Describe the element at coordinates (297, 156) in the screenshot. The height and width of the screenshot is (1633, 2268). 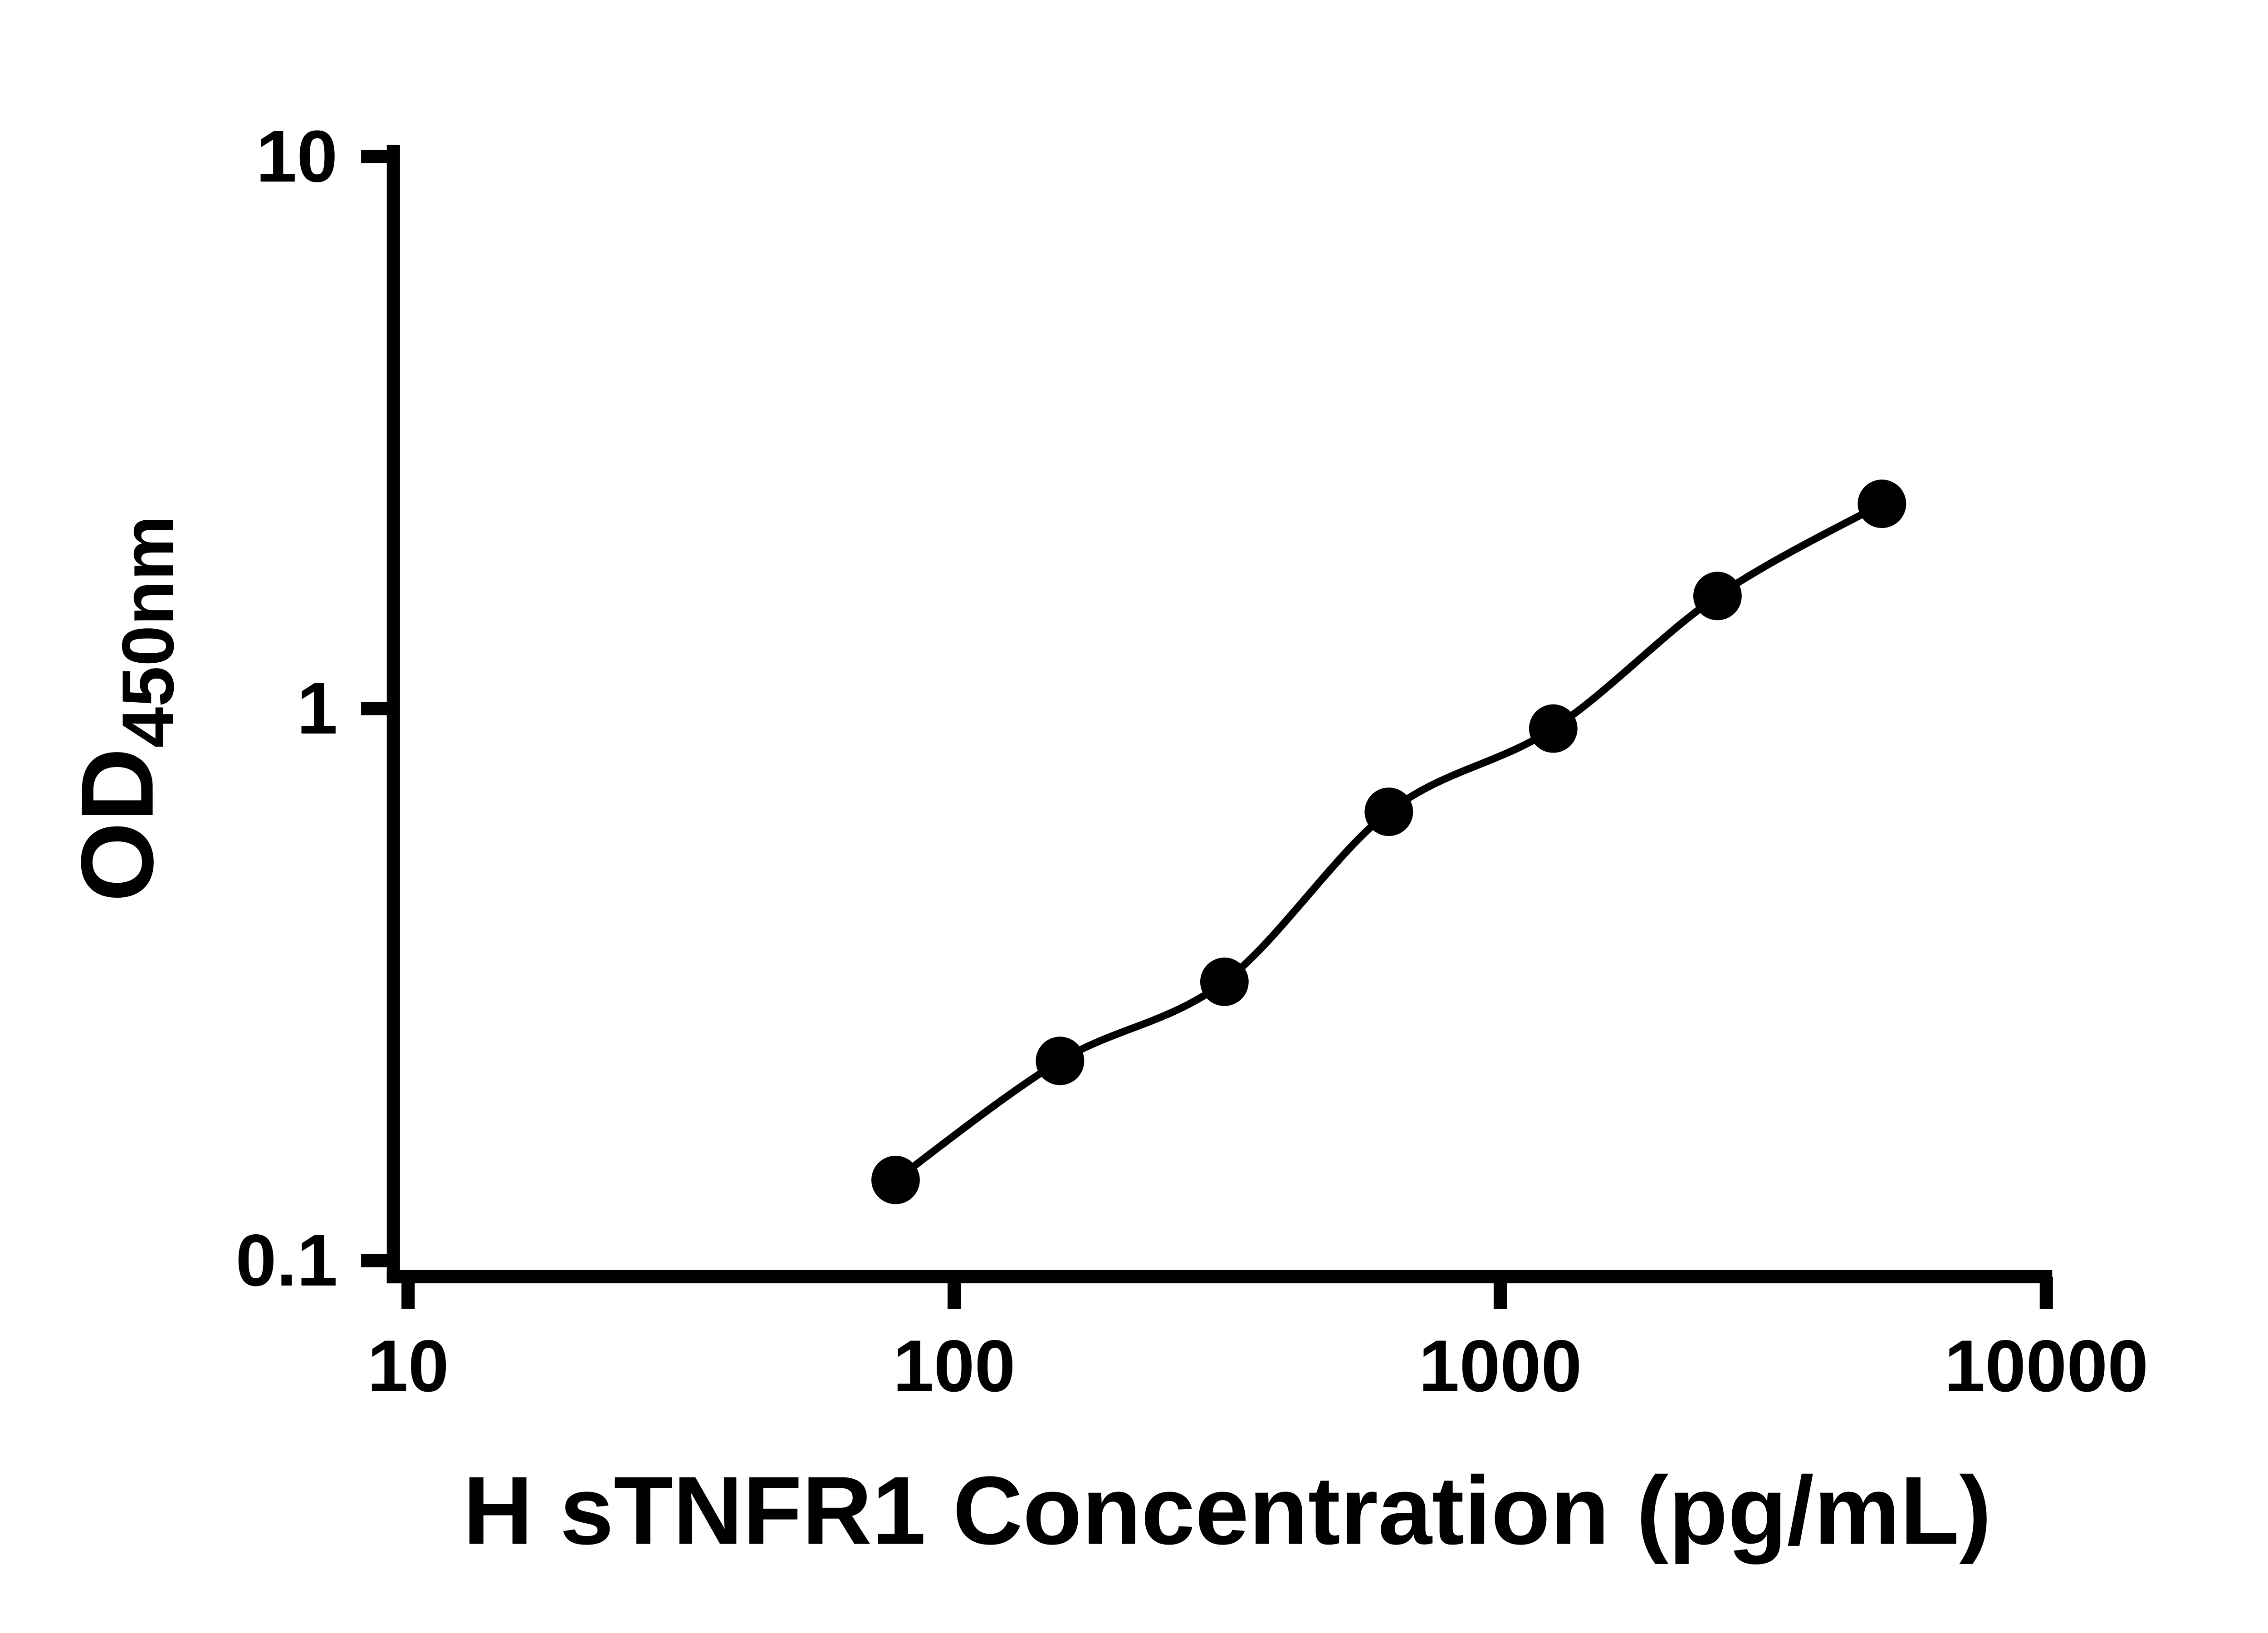
I see `y-tick-label: 10` at that location.